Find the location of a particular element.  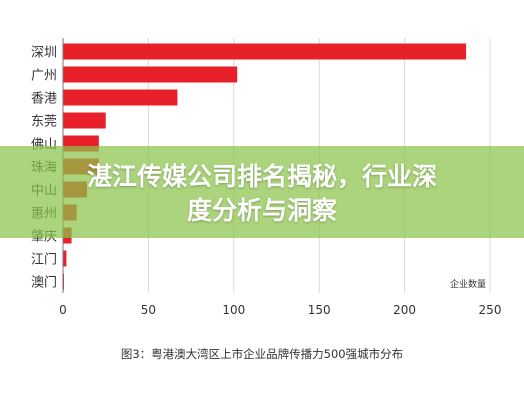

x-tick-label: 0 is located at coordinates (63, 310).